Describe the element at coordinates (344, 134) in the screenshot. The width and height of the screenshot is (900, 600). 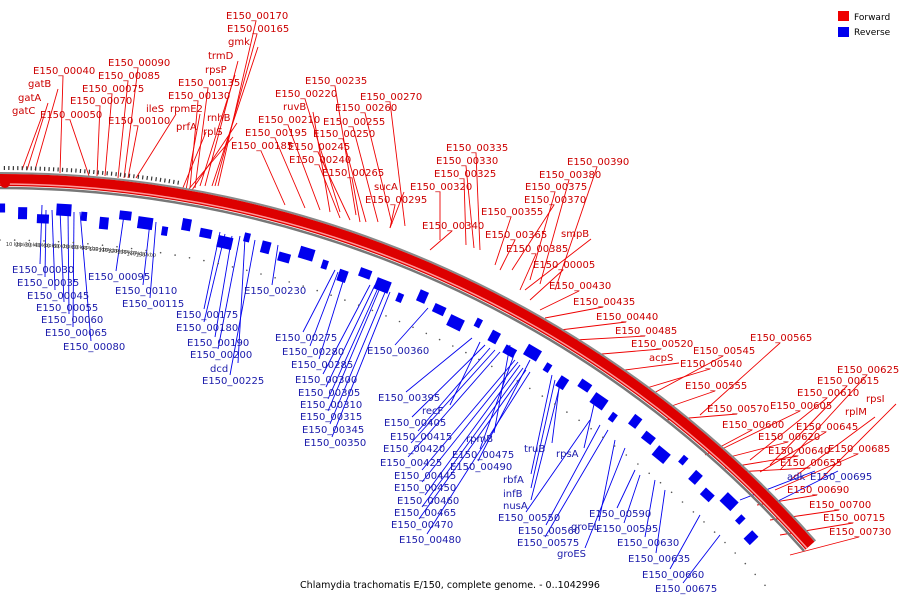
I see `forward-gene-label: E150_00250` at that location.